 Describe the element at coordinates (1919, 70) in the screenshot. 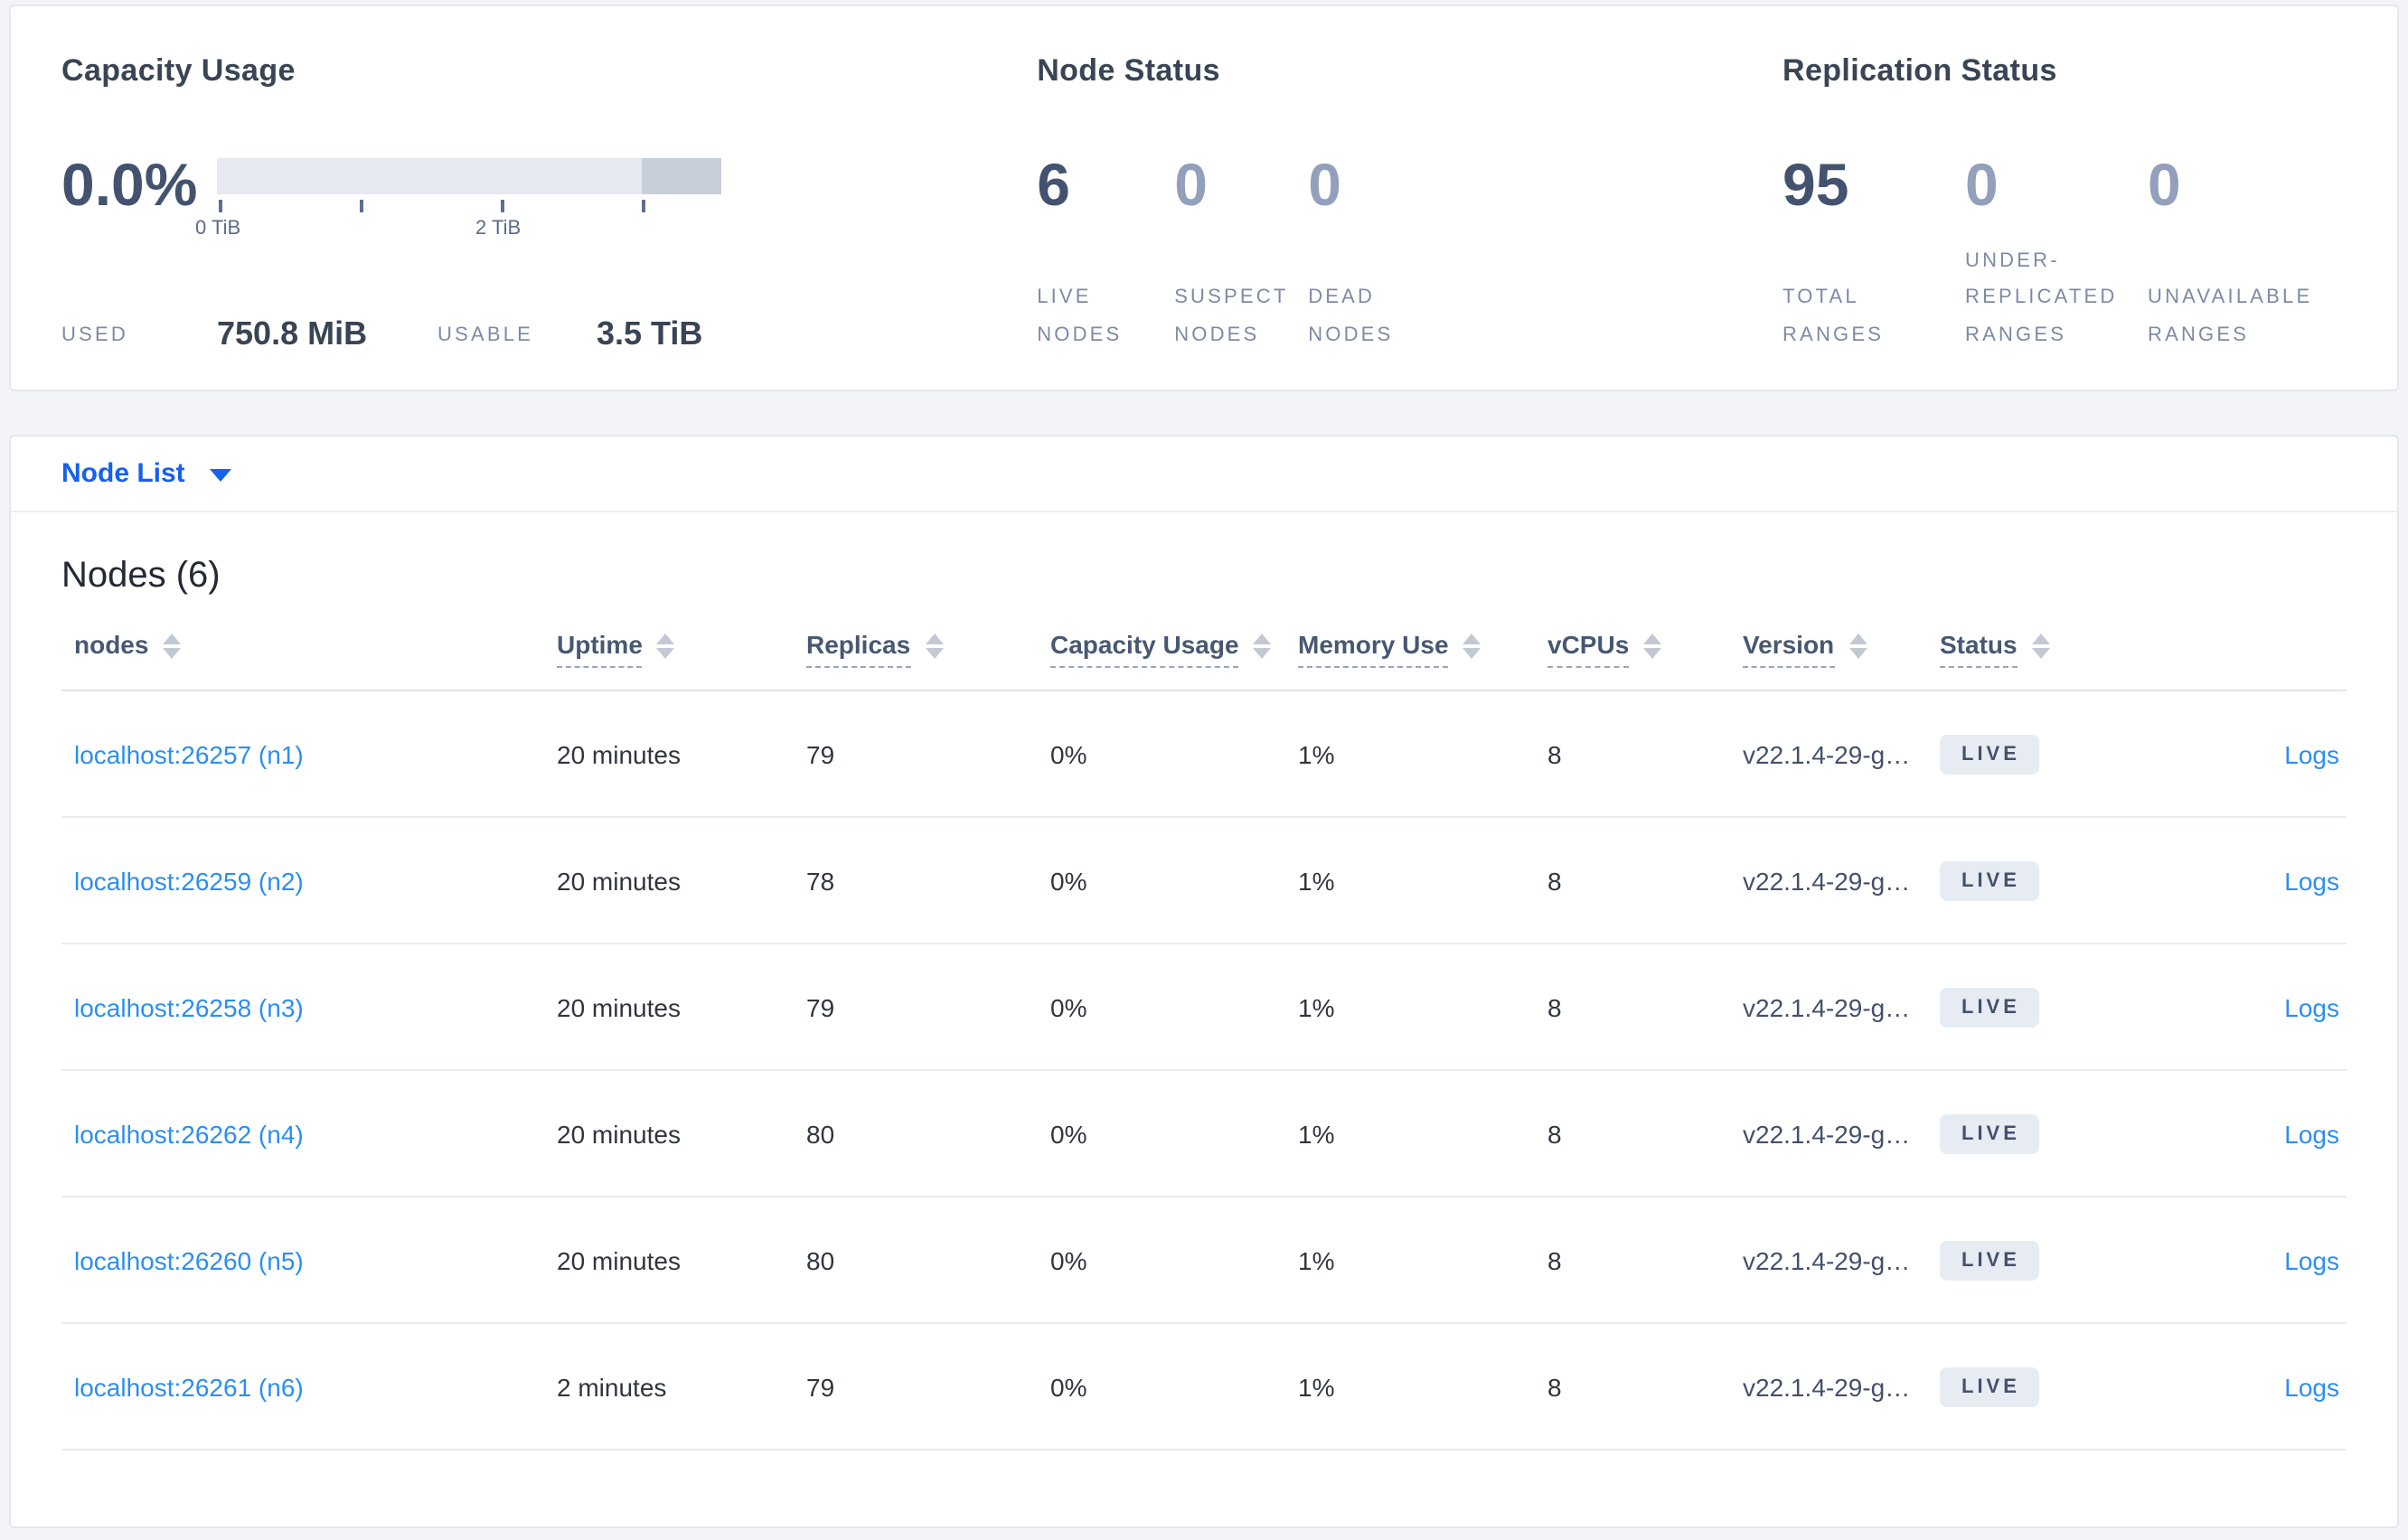

I see `replication-status-title: Replication Status` at that location.